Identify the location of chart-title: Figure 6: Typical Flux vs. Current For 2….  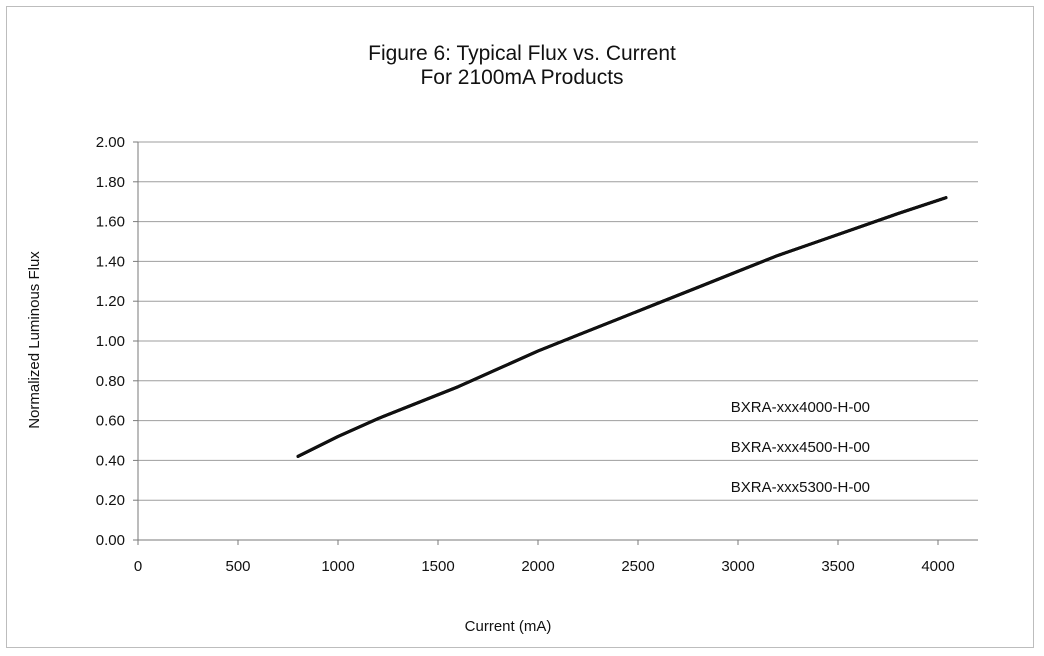
(522, 66).